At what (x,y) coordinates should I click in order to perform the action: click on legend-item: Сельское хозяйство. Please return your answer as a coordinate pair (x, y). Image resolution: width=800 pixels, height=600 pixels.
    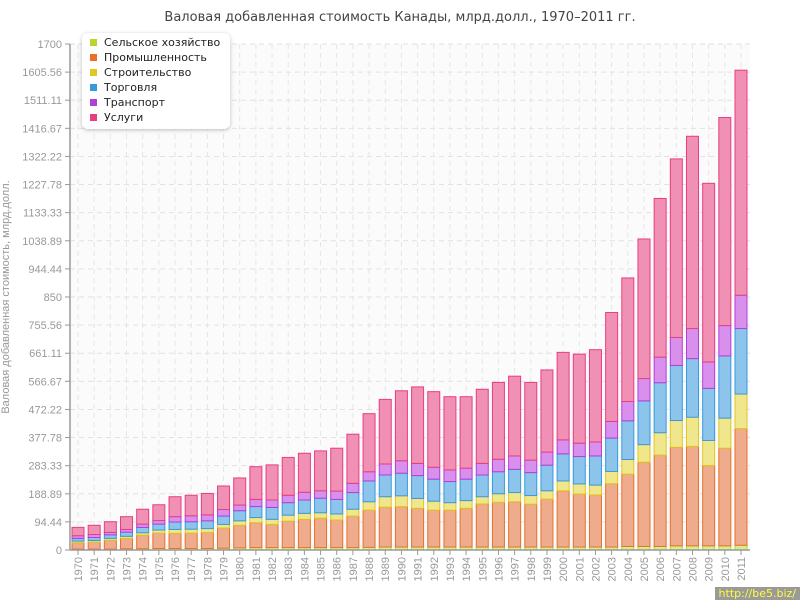
    Looking at the image, I should click on (155, 42).